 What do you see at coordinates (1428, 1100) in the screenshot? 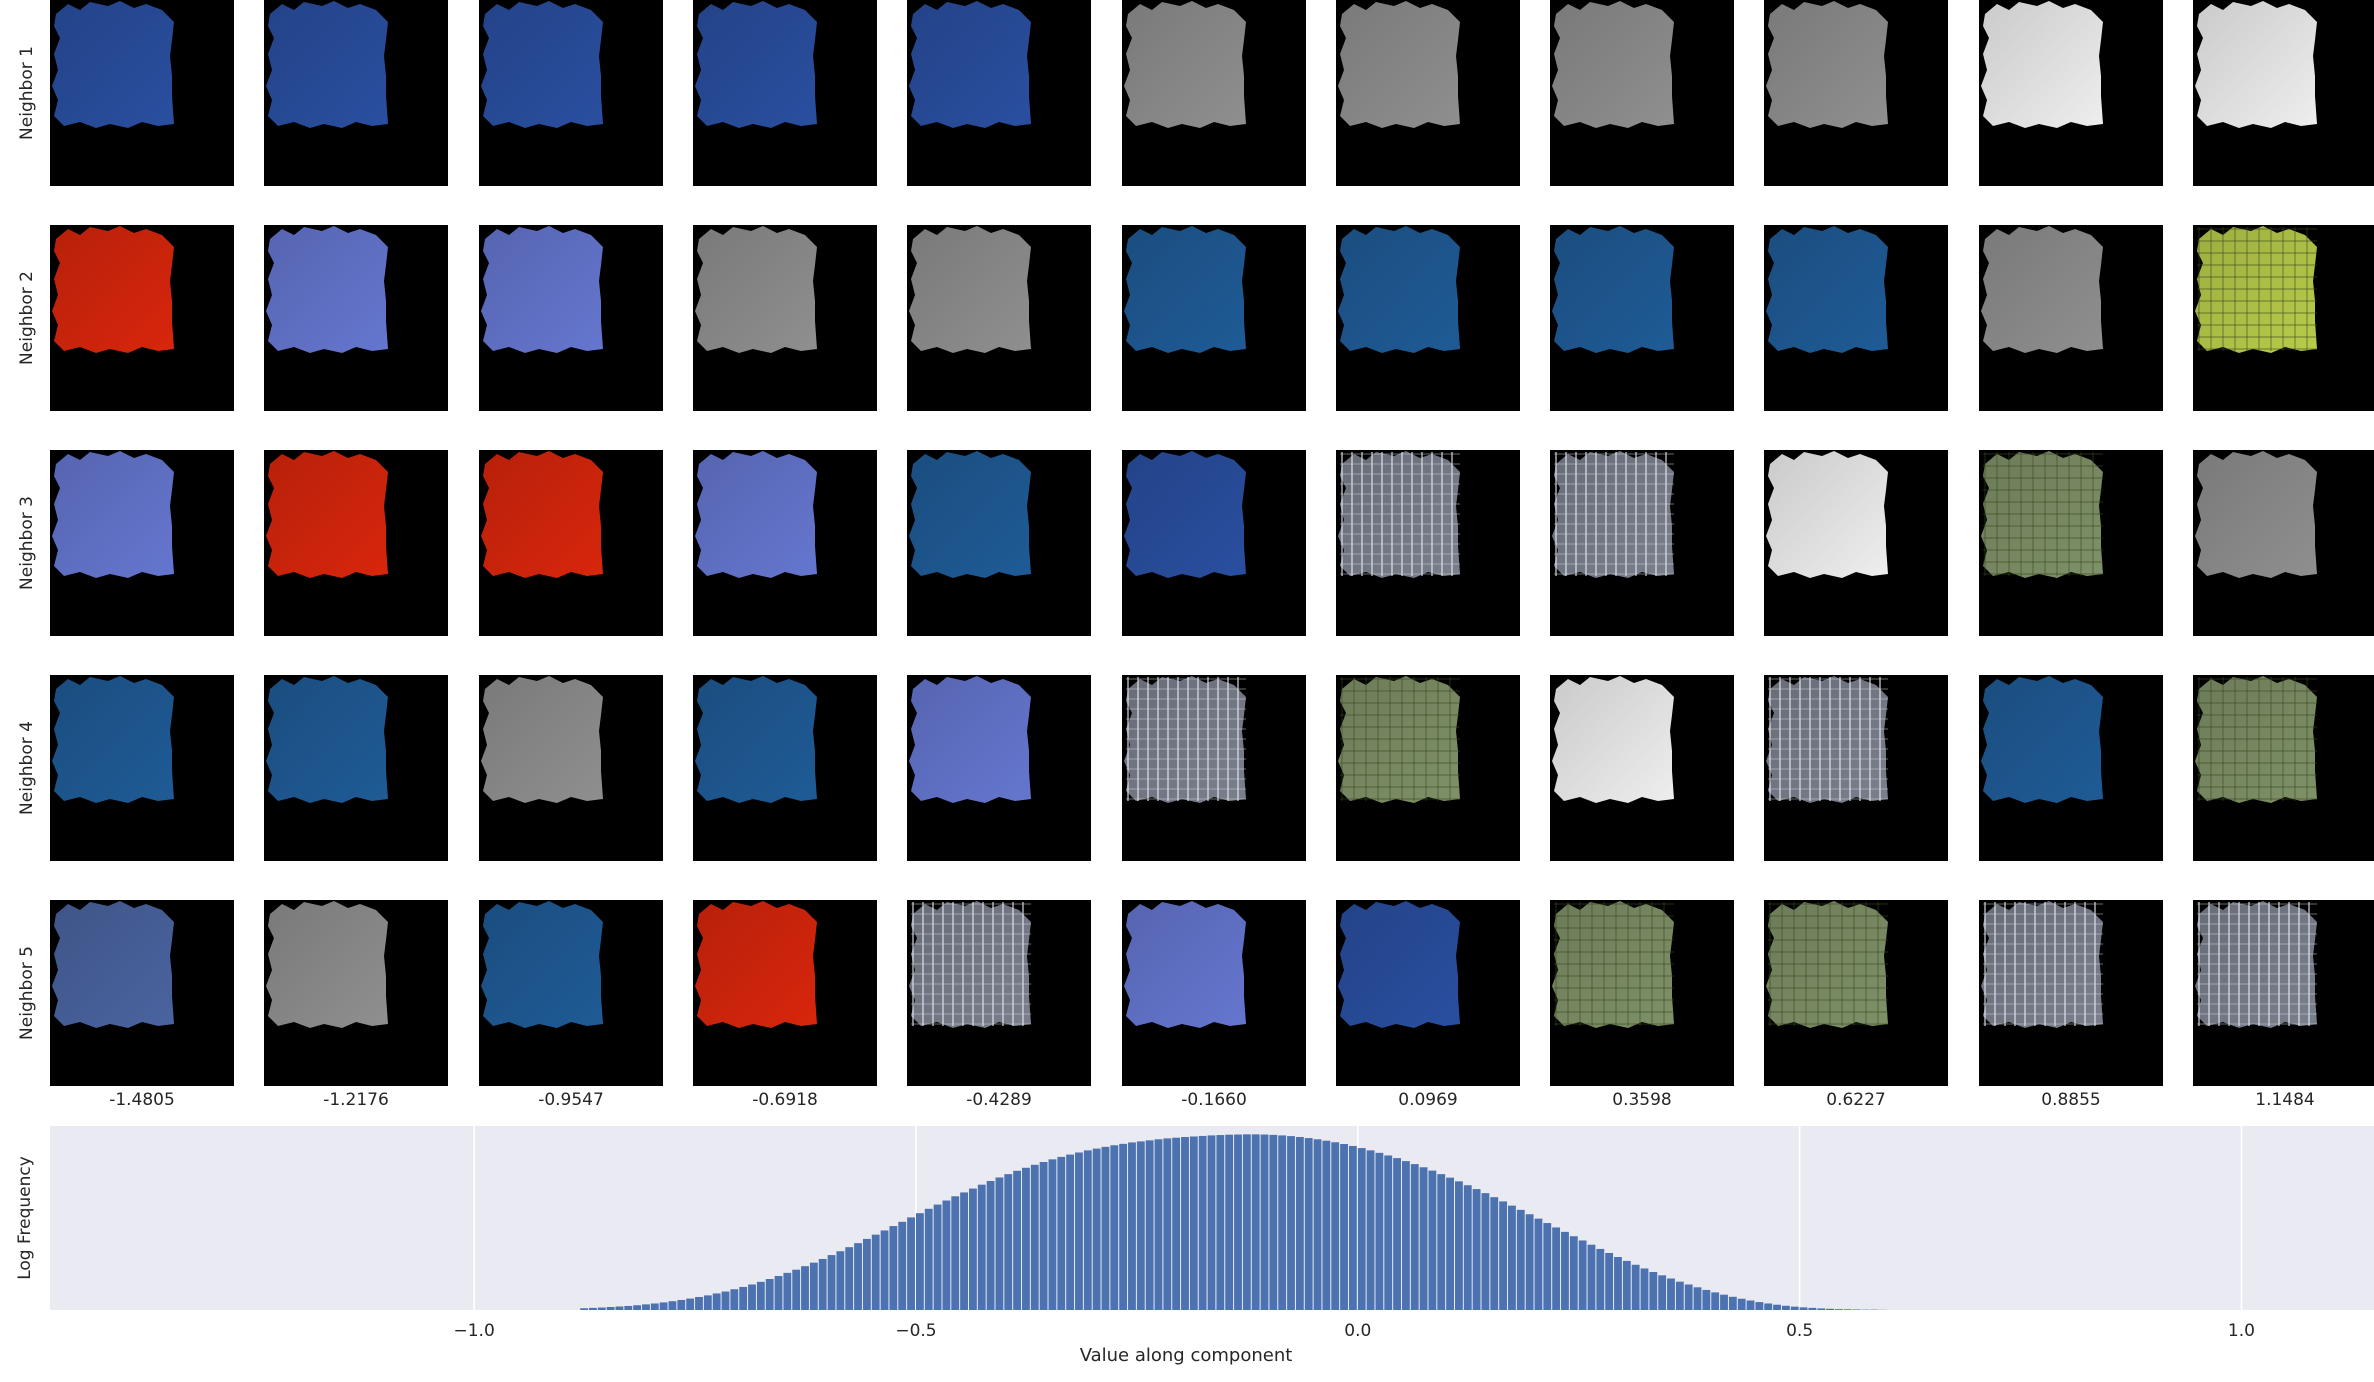
I see `column-value-label: 0.0969` at bounding box center [1428, 1100].